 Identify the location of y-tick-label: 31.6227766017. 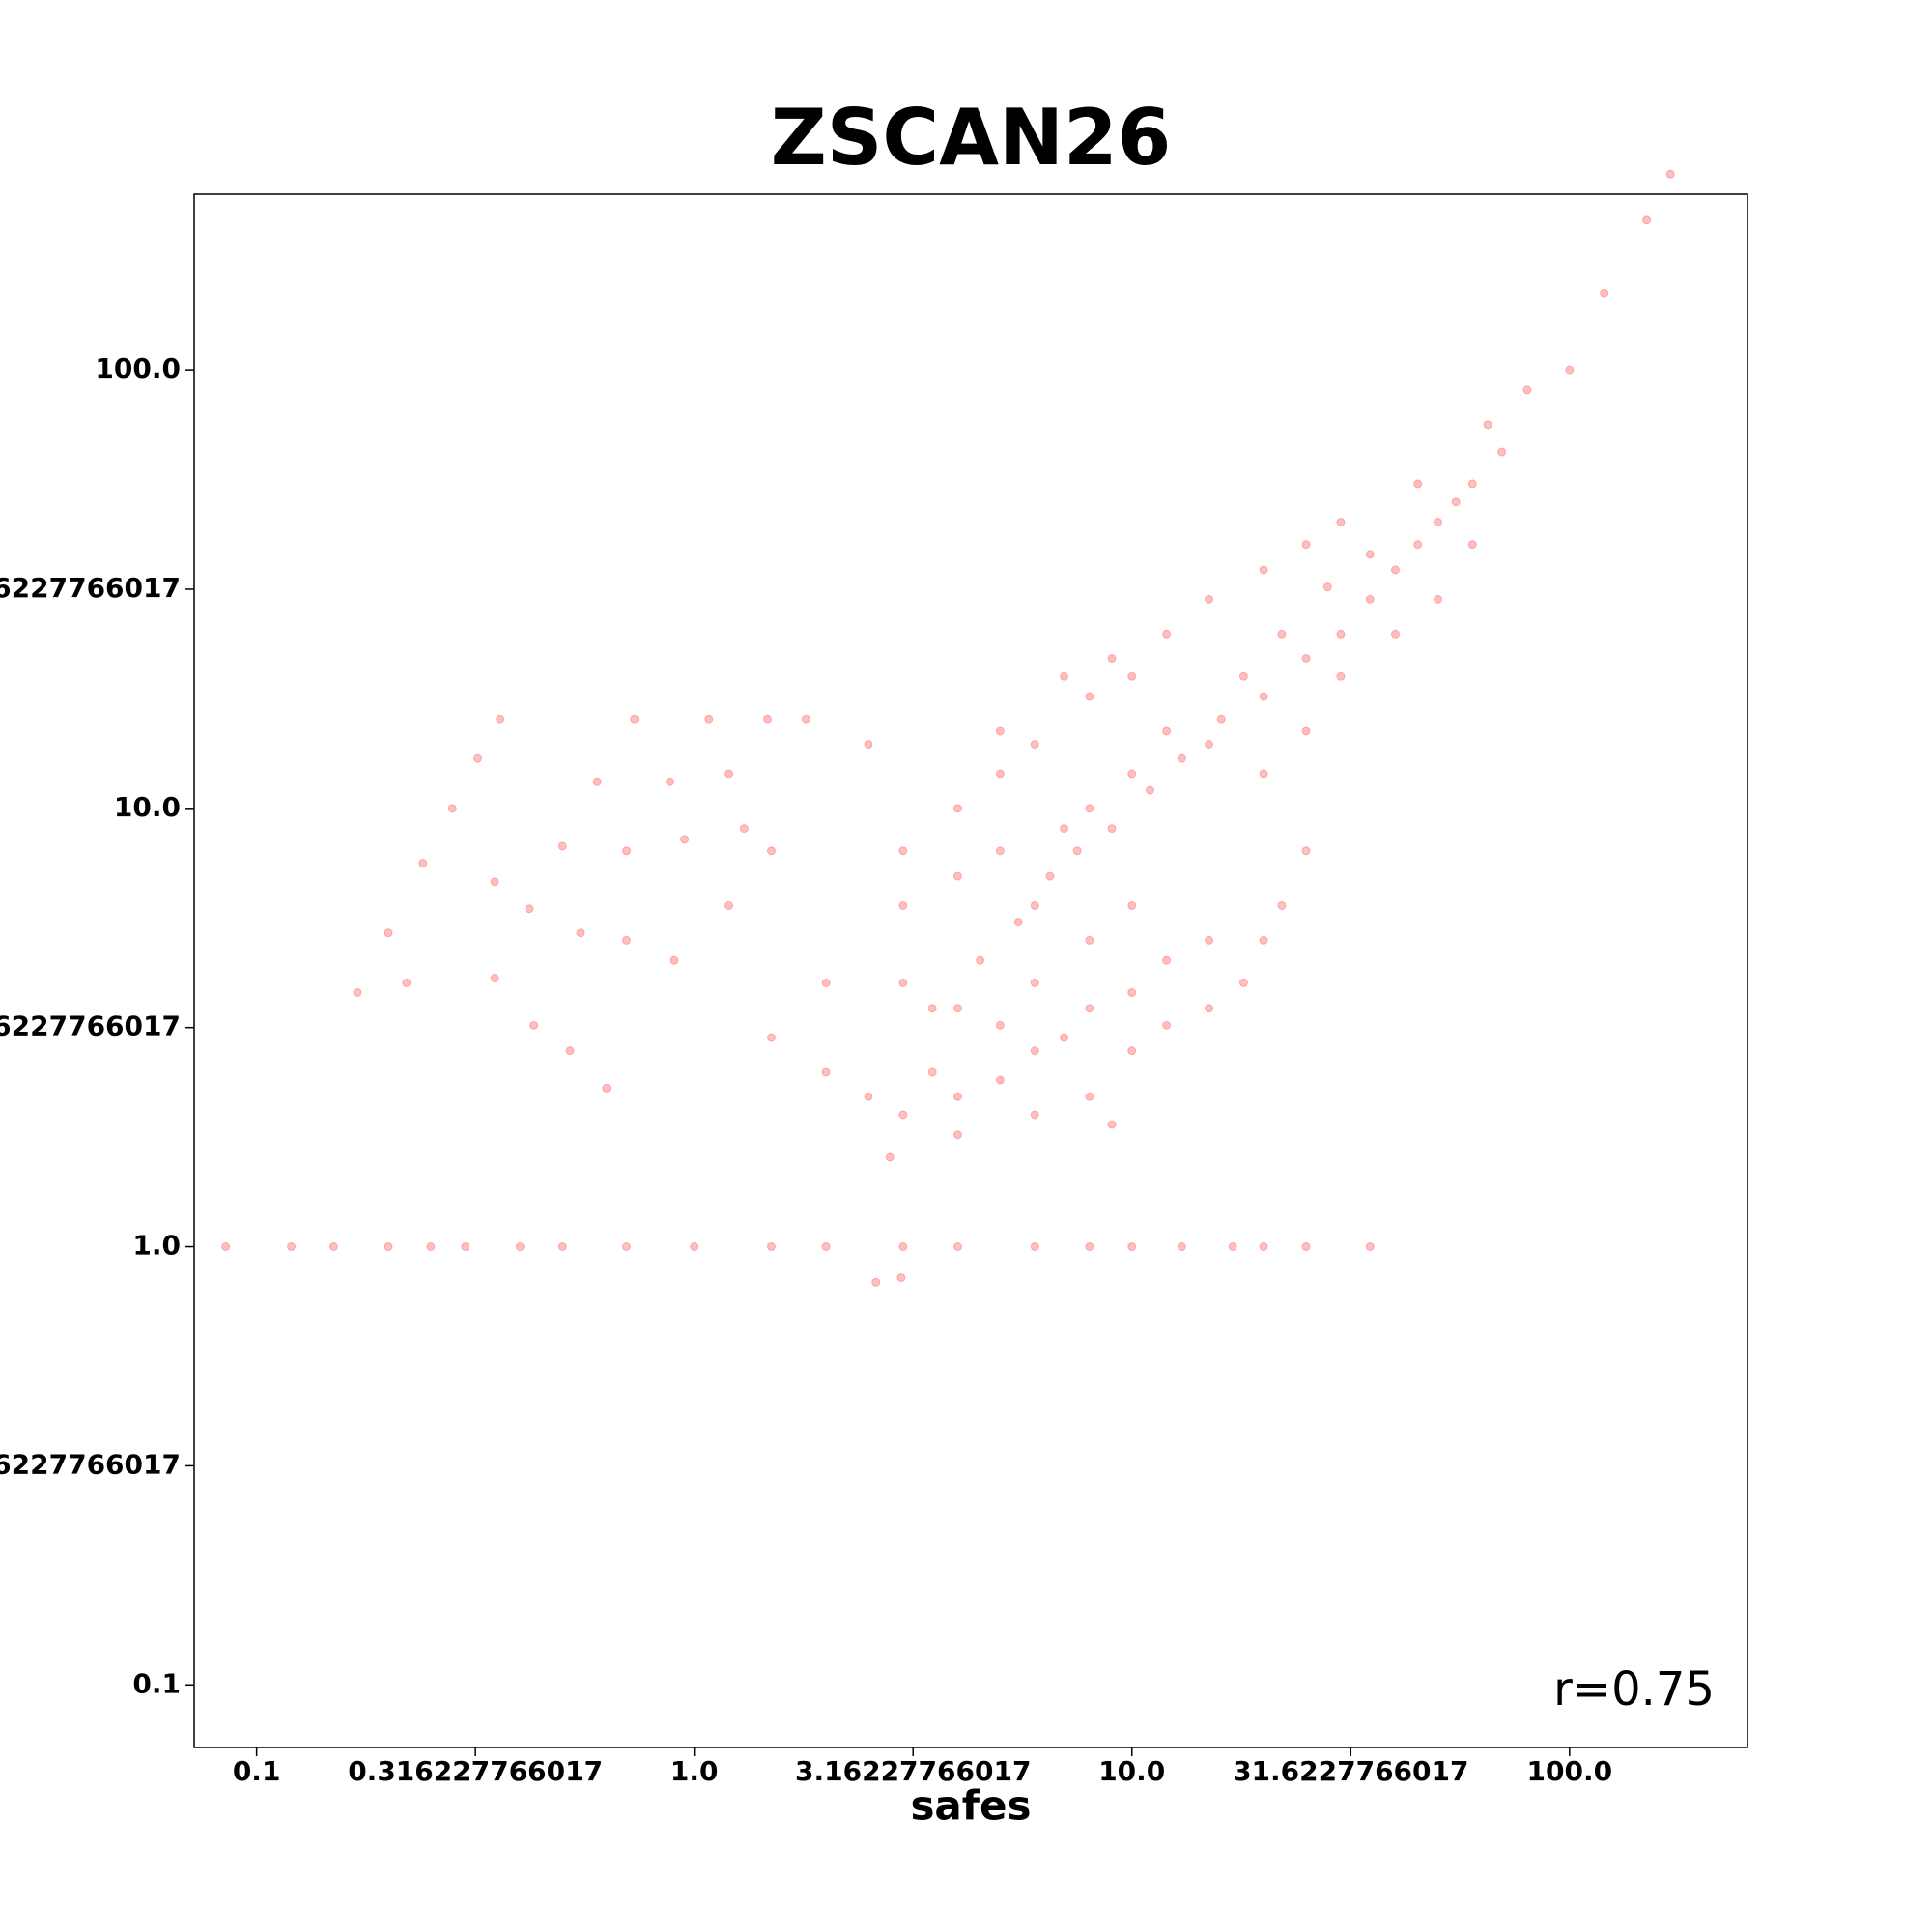
(90, 588).